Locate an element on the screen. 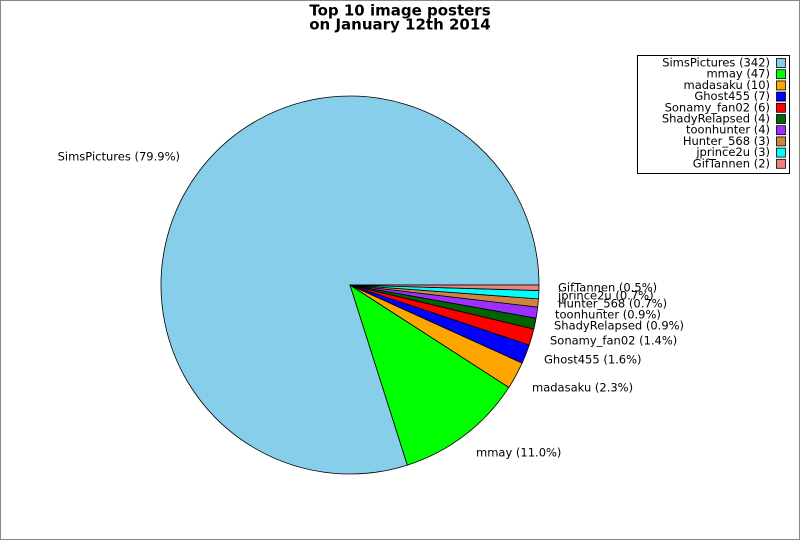  legend-box is located at coordinates (713, 114).